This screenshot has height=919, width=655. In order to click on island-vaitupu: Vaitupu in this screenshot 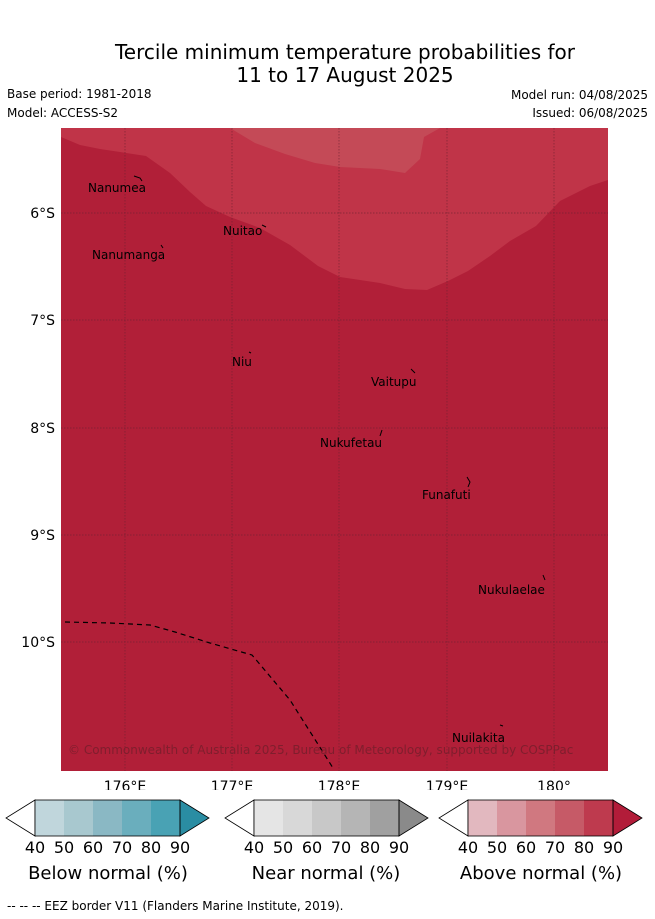, I will do `click(394, 382)`.